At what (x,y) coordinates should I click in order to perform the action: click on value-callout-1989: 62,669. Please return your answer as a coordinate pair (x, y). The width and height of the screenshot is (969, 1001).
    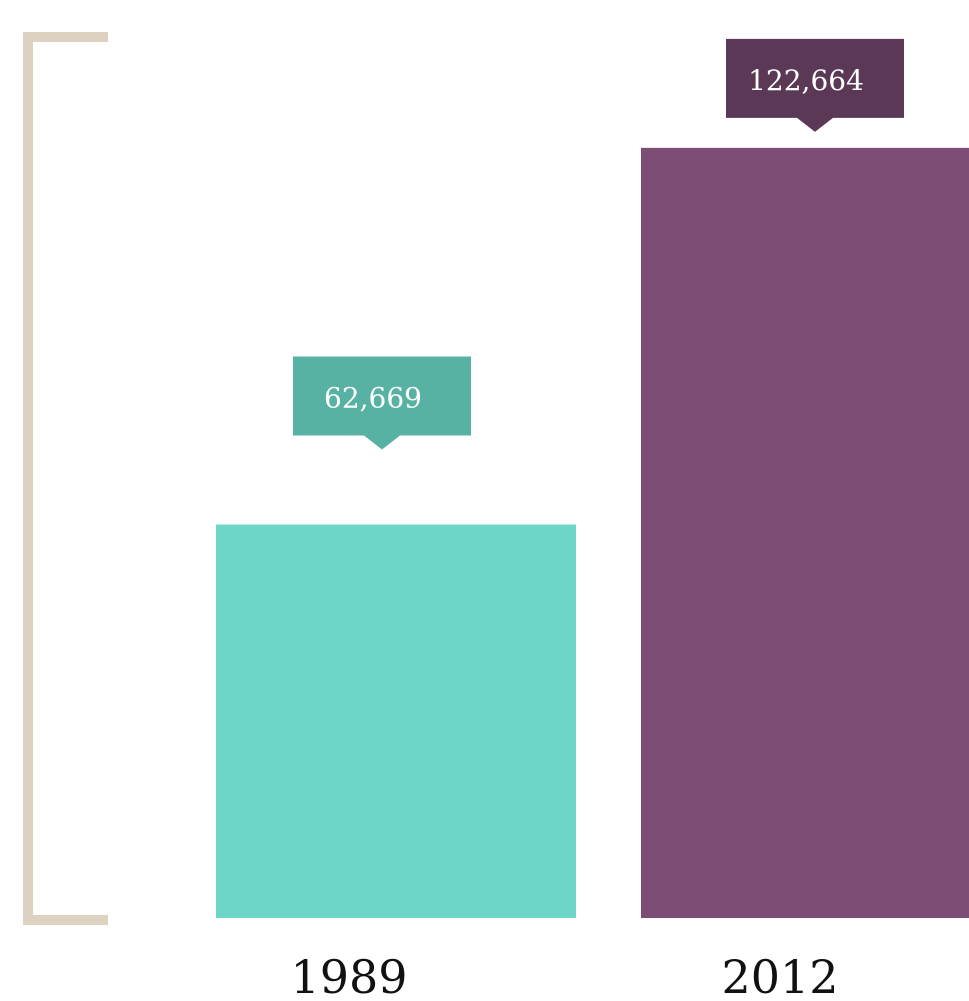
    Looking at the image, I should click on (382, 403).